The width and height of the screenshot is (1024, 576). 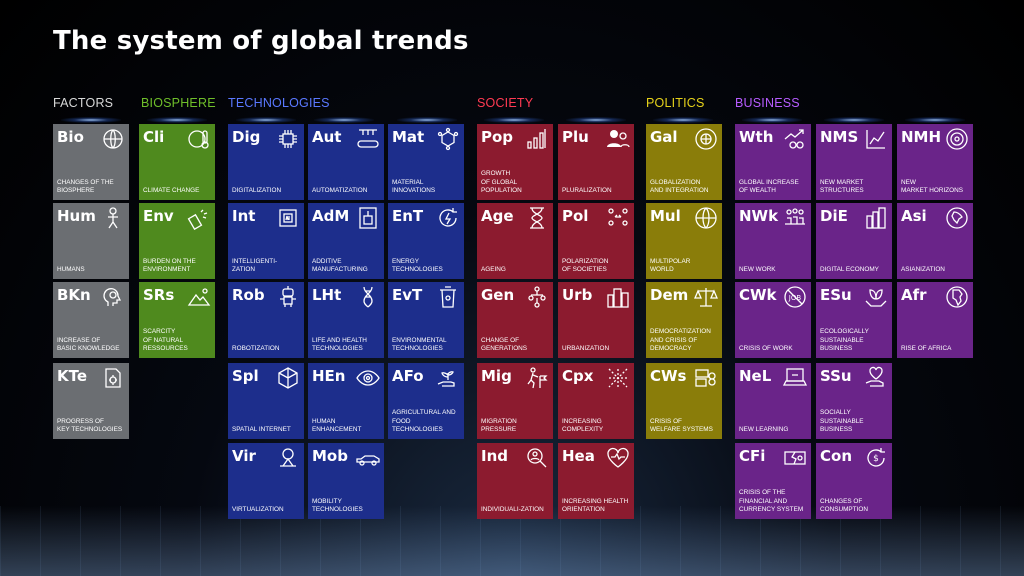 What do you see at coordinates (773, 241) in the screenshot?
I see `trend-tile-nwk: NWk NEW WORK` at bounding box center [773, 241].